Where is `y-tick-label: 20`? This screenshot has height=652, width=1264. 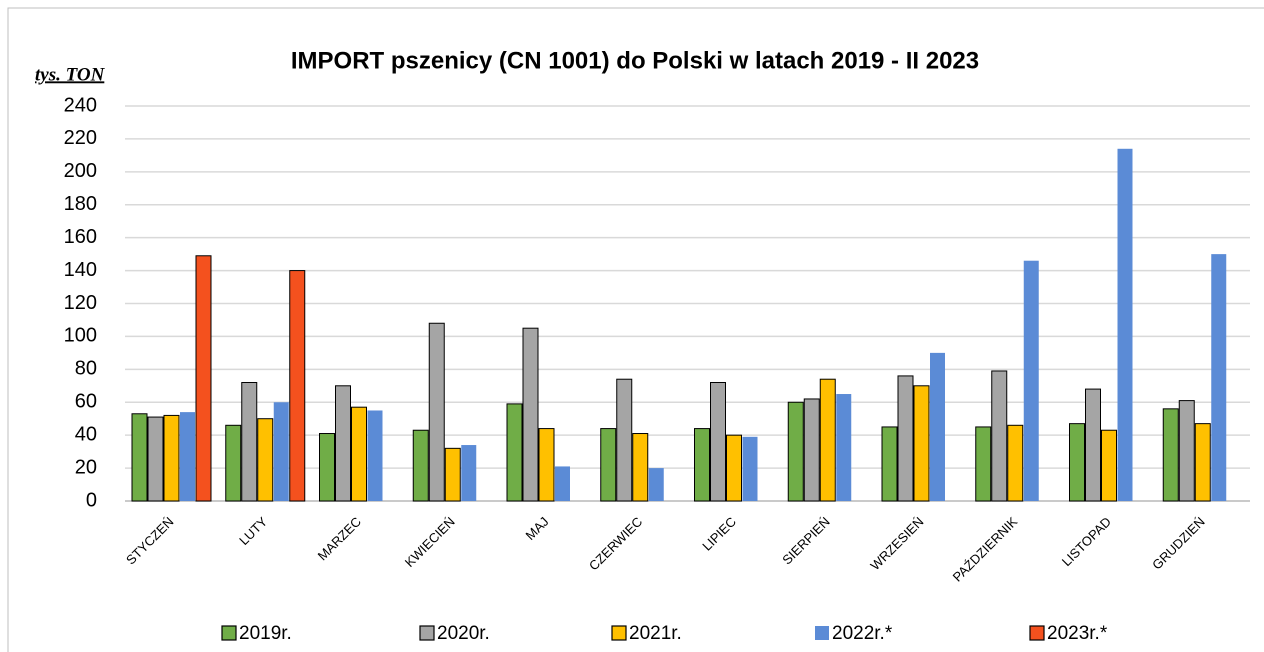 y-tick-label: 20 is located at coordinates (86, 467).